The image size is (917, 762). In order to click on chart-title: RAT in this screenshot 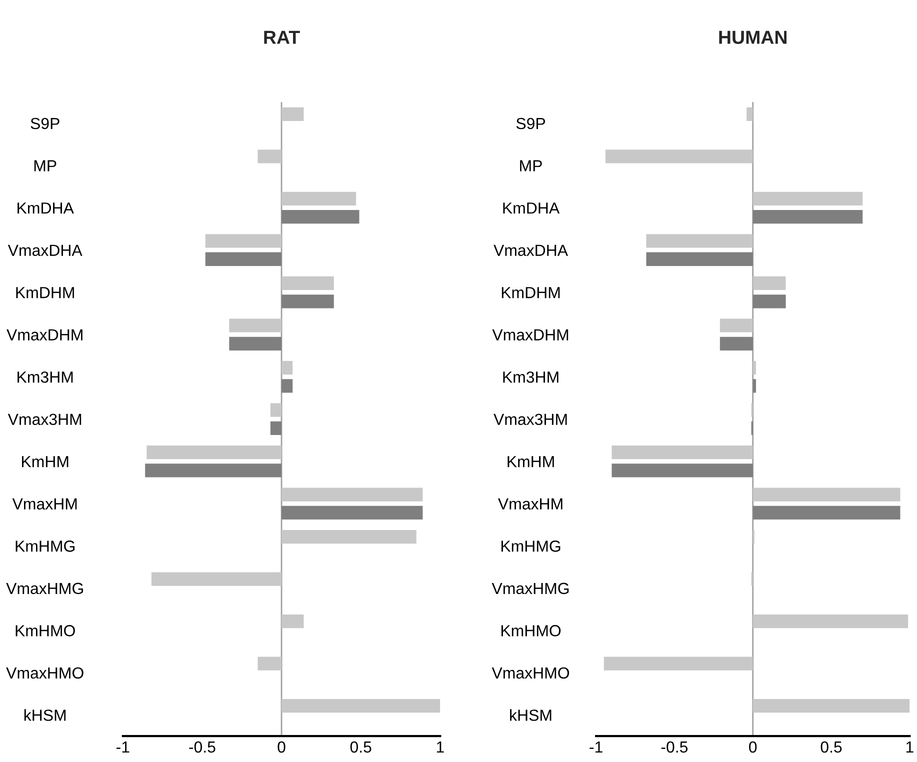, I will do `click(282, 37)`.